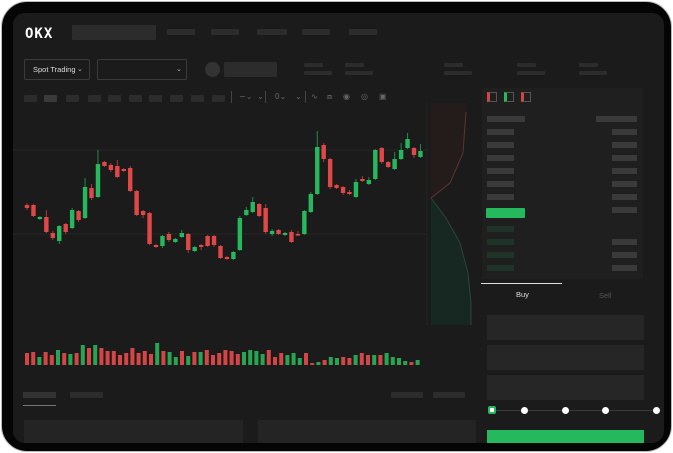 Image resolution: width=673 pixels, height=453 pixels. Describe the element at coordinates (505, 213) in the screenshot. I see `last-price-badge` at that location.